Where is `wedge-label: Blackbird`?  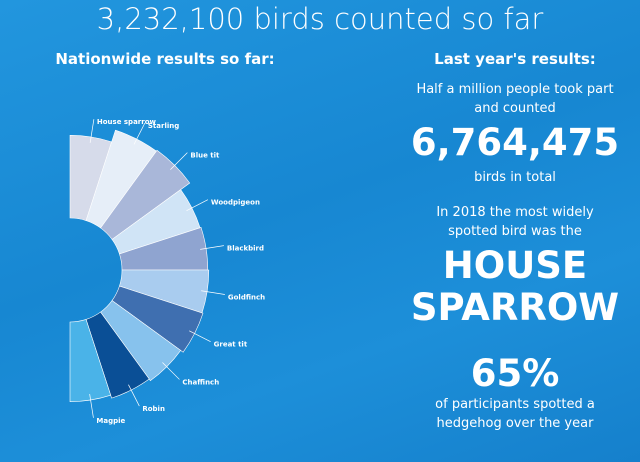 wedge-label: Blackbird is located at coordinates (245, 249).